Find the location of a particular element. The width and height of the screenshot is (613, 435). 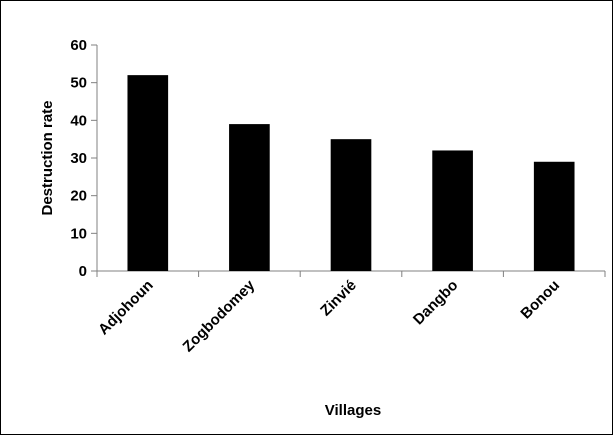

x-tick-label: Adjohoun is located at coordinates (126, 308).